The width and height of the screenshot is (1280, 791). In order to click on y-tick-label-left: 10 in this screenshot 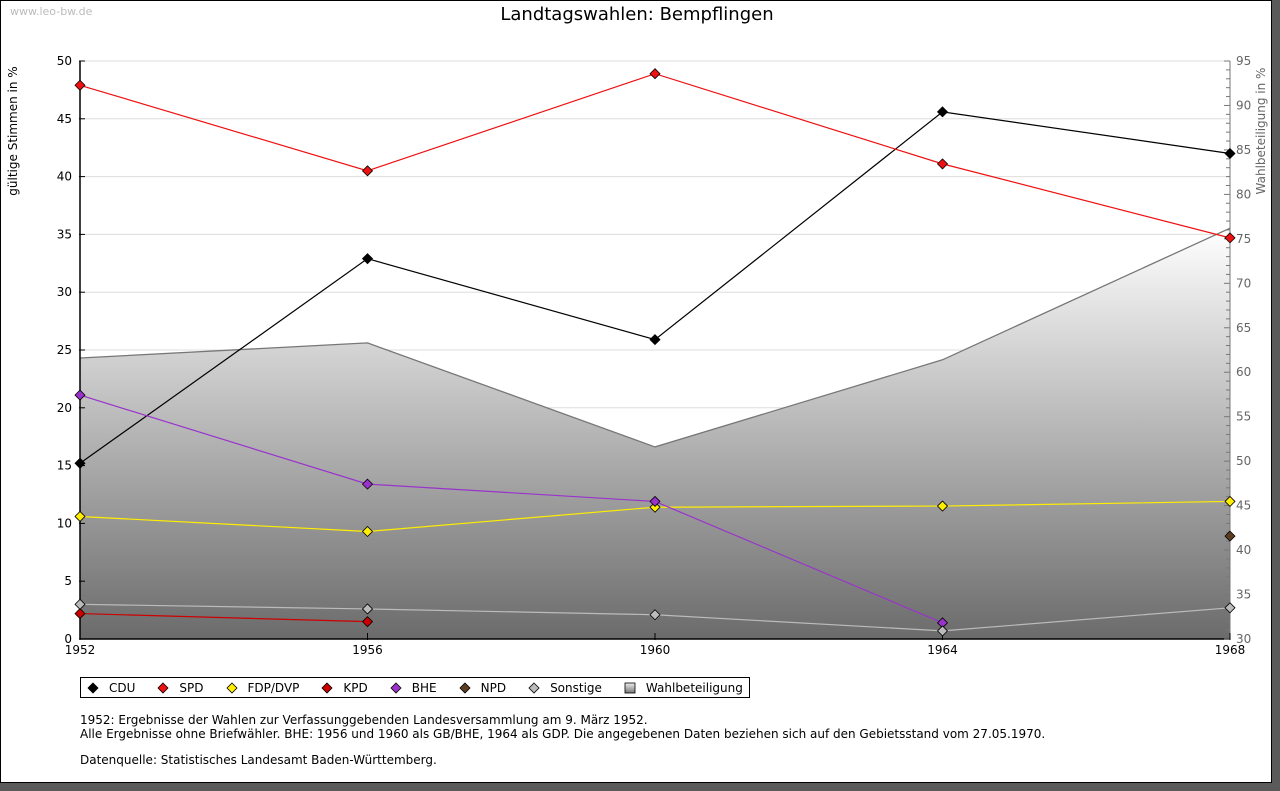, I will do `click(64, 523)`.